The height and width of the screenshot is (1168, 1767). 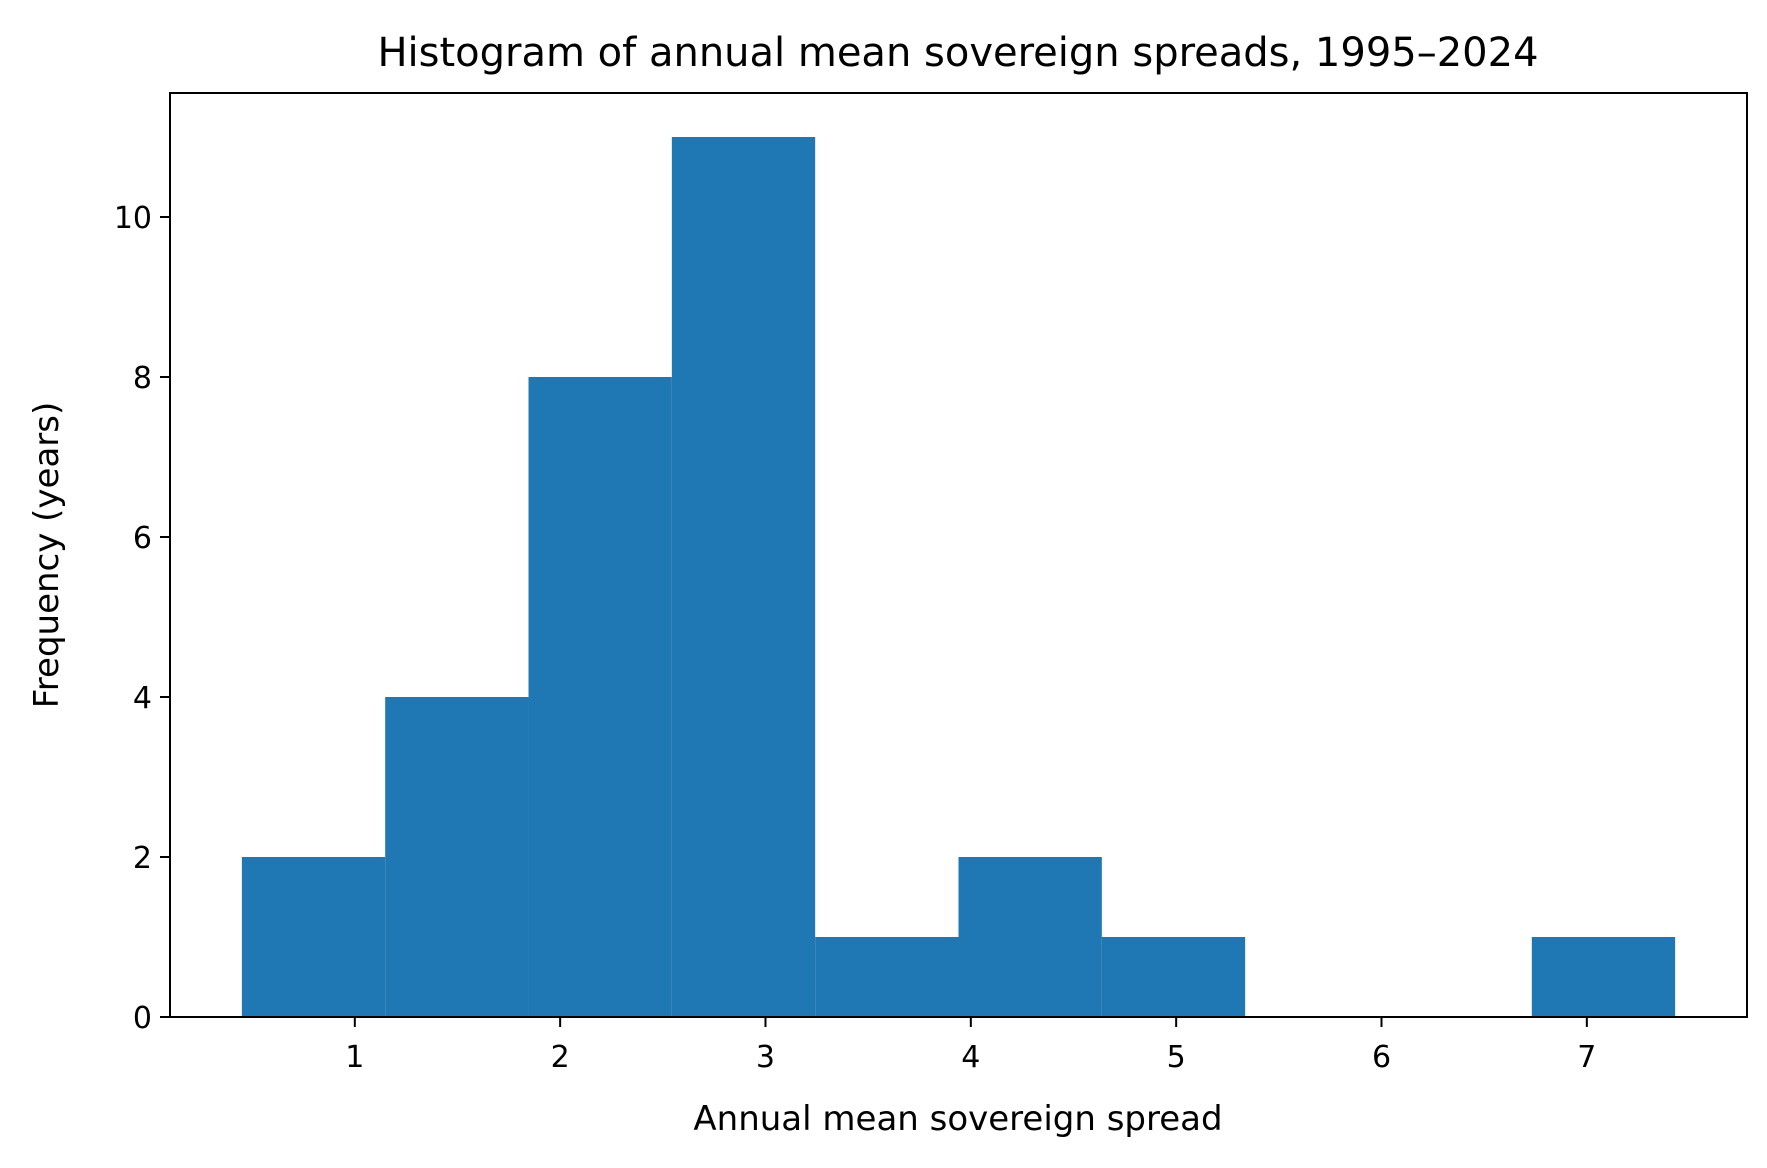 I want to click on y-tick-label: 10, so click(x=133, y=218).